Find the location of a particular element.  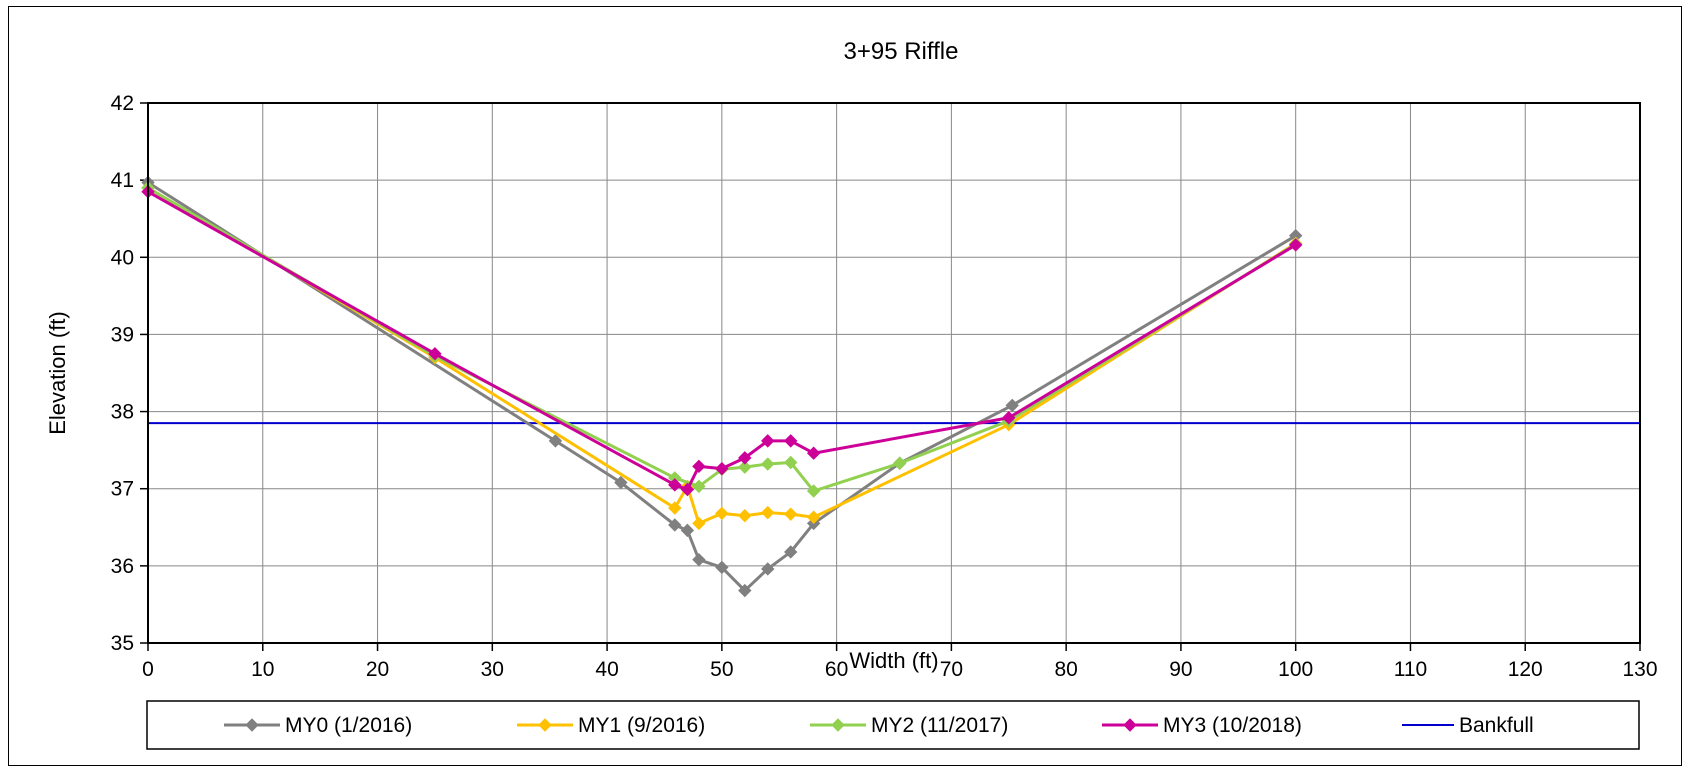

x-tick-label: 120 is located at coordinates (1525, 669).